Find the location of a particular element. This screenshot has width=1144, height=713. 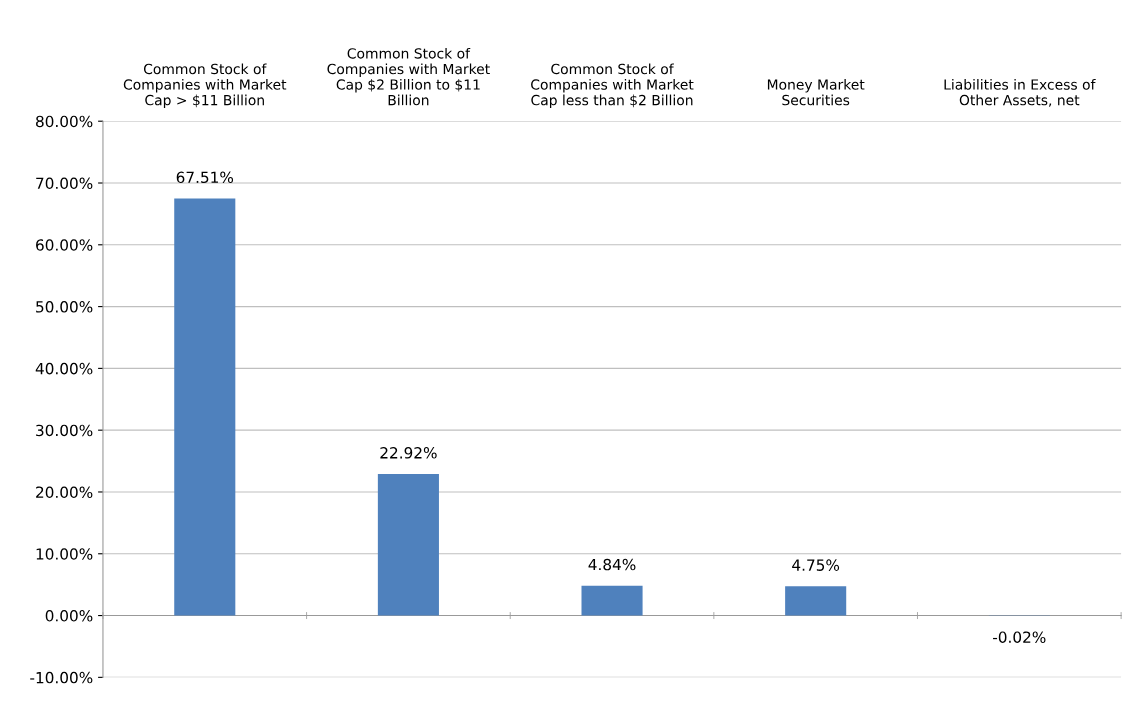

data-label: -0.02% is located at coordinates (1019, 637).